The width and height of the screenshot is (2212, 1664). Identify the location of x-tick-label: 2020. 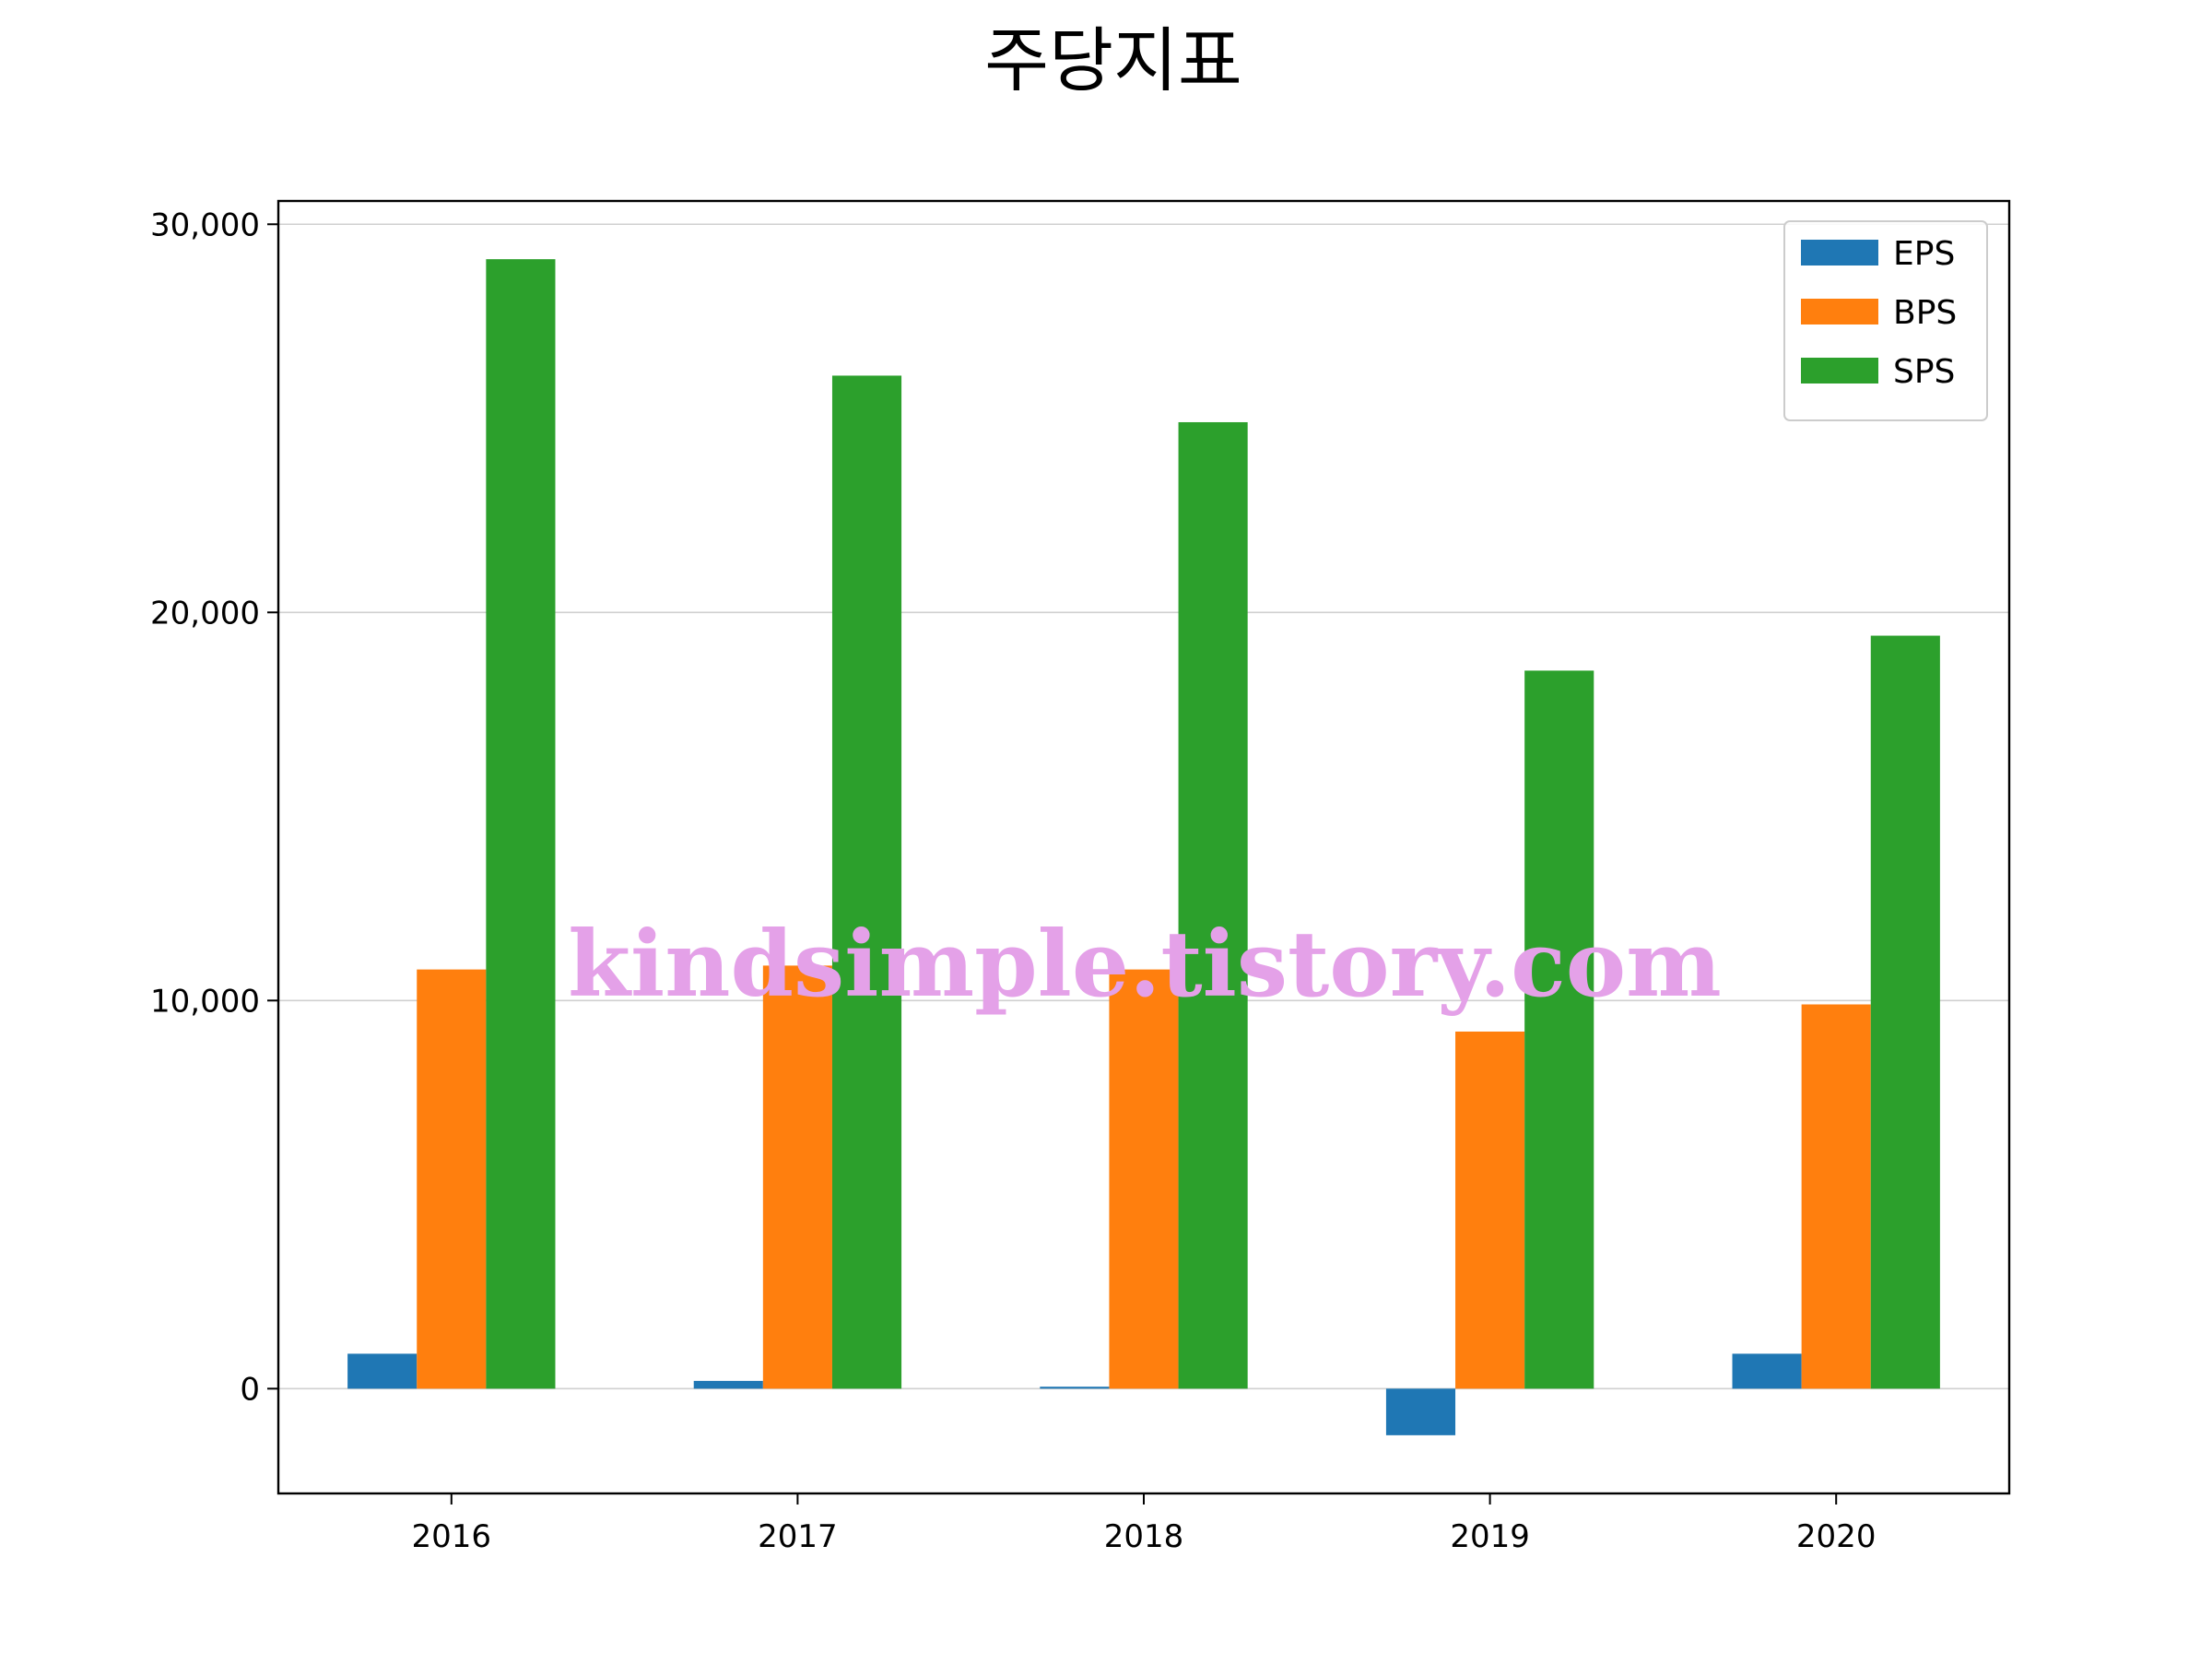
(1836, 1536).